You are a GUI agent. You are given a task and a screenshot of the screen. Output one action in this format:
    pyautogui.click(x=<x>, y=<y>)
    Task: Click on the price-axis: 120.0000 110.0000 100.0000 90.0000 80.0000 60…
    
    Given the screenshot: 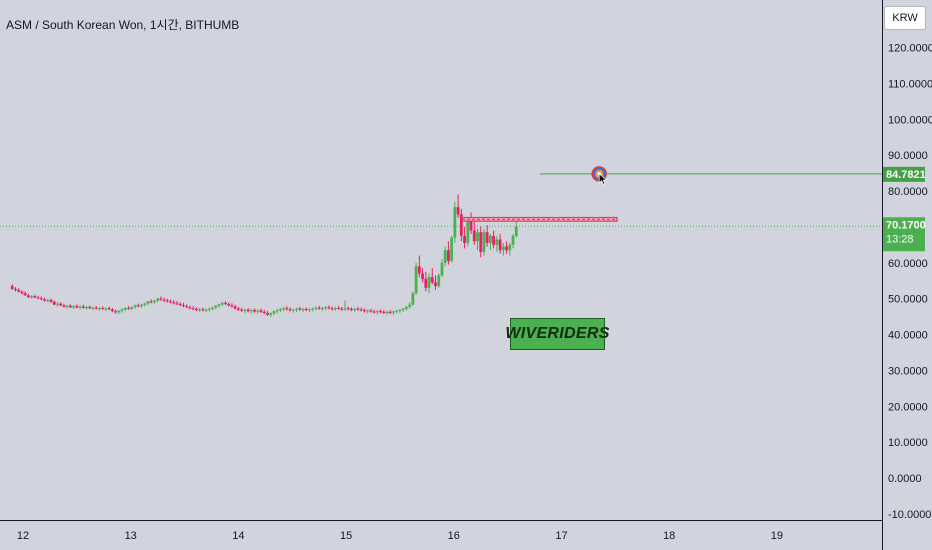 What is the action you would take?
    pyautogui.click(x=910, y=282)
    